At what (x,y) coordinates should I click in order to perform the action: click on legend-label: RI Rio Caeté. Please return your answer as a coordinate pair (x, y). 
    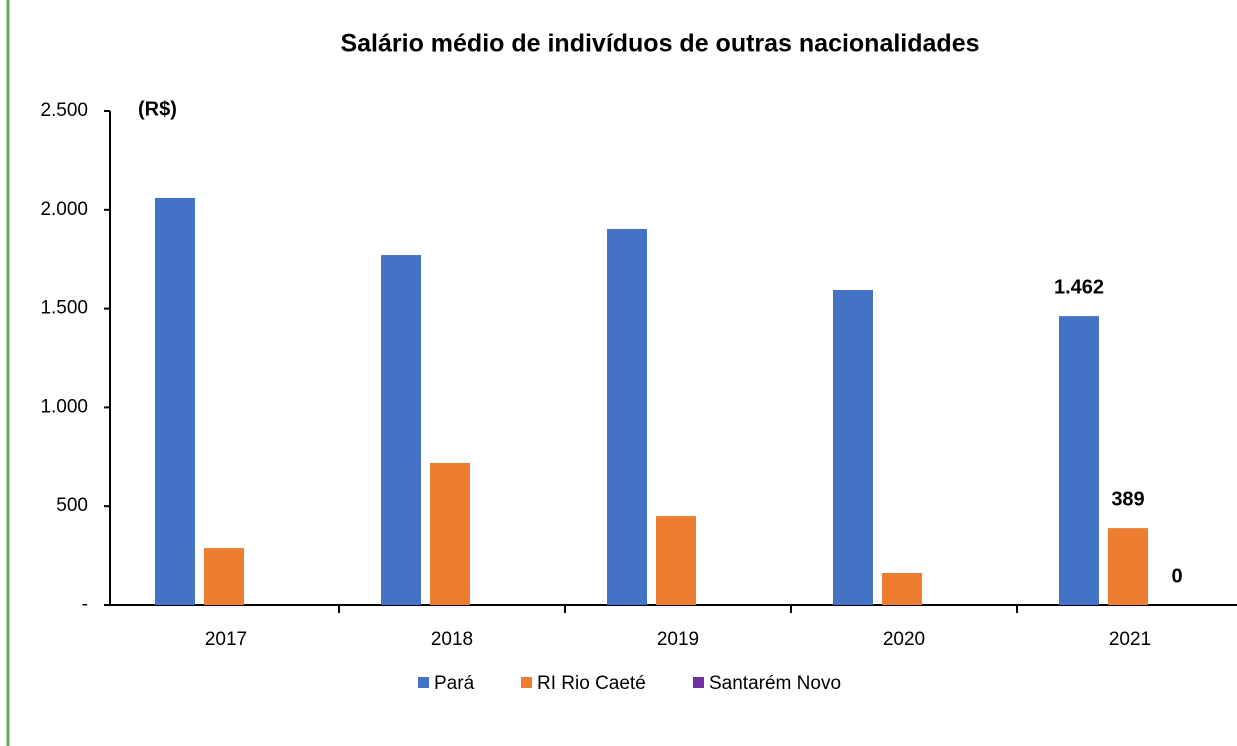
    Looking at the image, I should click on (591, 683).